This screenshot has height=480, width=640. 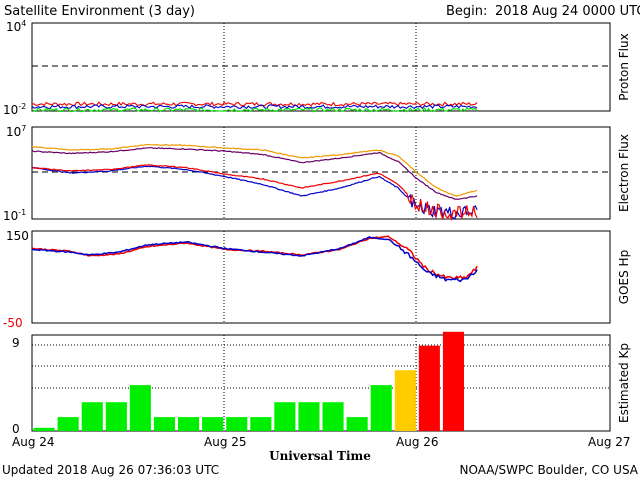 I want to click on hp-ytick-top: 150, so click(x=17, y=236).